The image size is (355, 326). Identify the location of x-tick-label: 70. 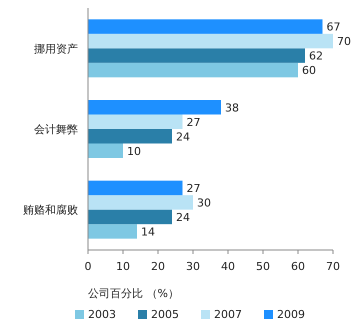
(333, 266).